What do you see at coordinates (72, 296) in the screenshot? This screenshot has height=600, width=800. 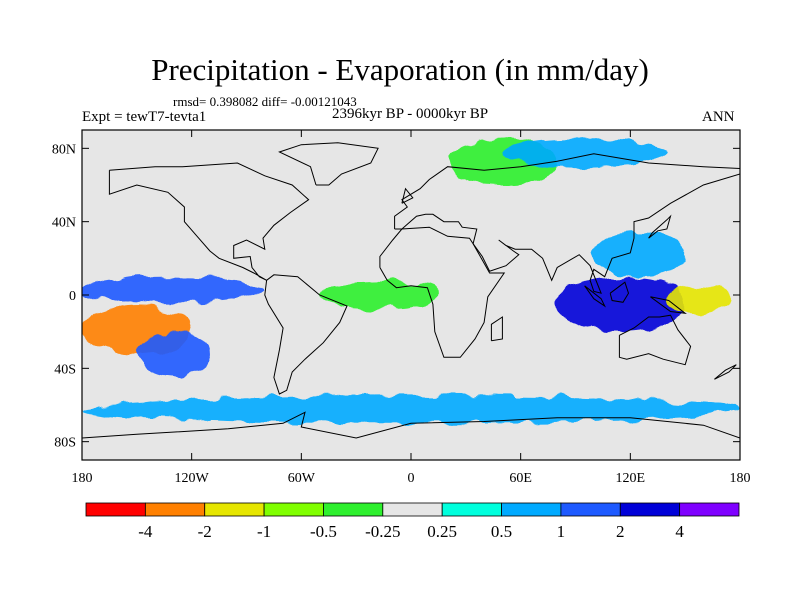 I see `y-tick-label-2: 0` at bounding box center [72, 296].